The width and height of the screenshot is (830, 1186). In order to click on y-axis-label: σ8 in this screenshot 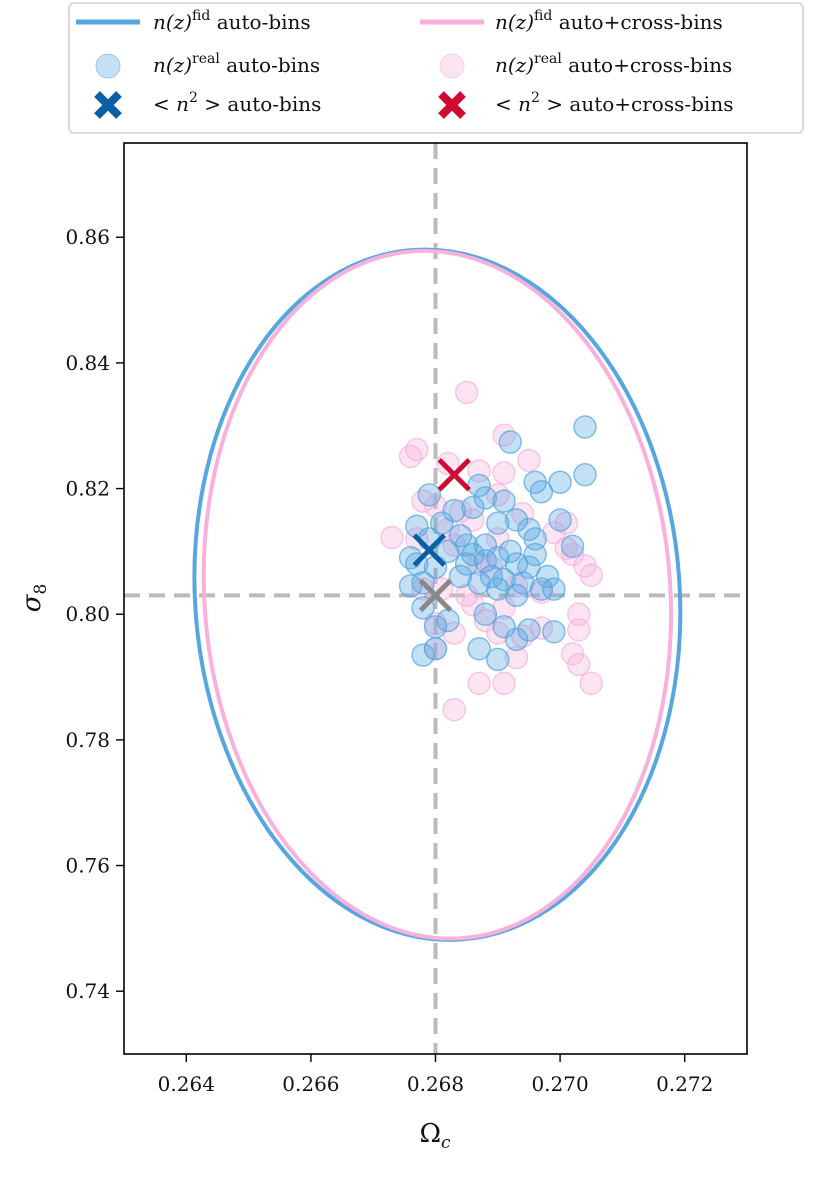, I will do `click(34, 598)`.